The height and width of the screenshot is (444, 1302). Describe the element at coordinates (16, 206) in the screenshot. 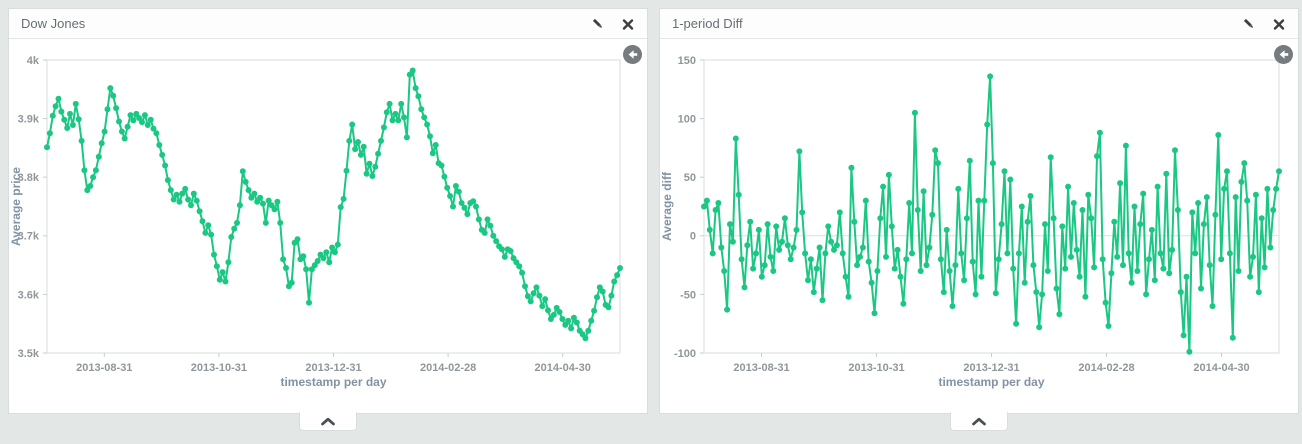

I see `svg-text: Average price` at that location.